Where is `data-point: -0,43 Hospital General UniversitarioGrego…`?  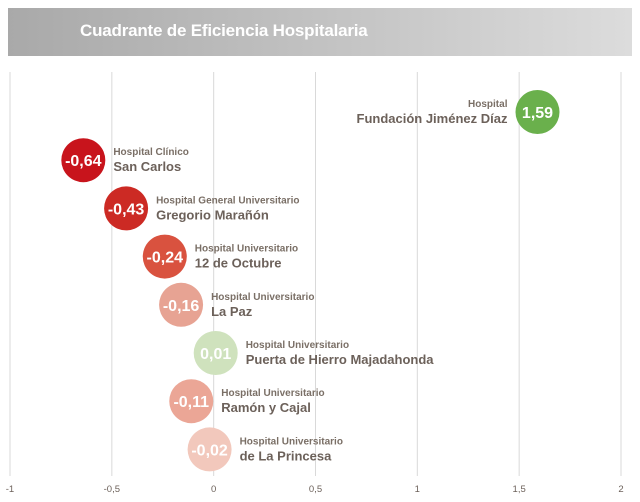 data-point: -0,43 Hospital General UniversitarioGrego… is located at coordinates (201, 208).